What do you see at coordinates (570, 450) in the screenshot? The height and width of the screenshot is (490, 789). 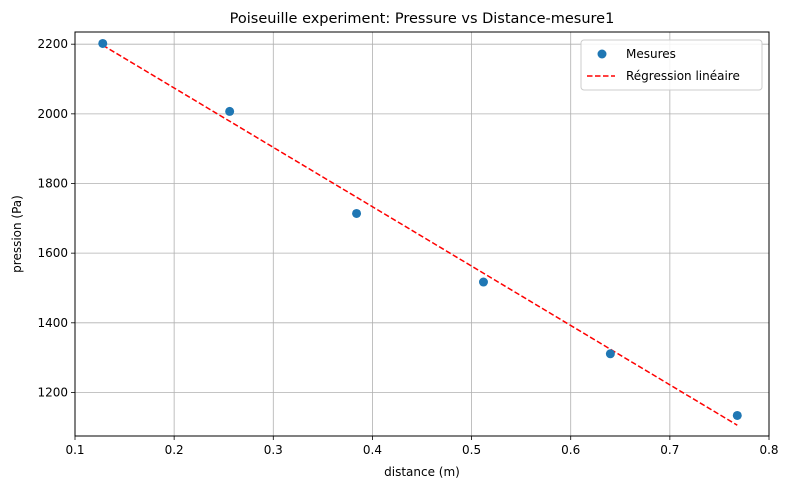 I see `x-tick-label: 0.6` at bounding box center [570, 450].